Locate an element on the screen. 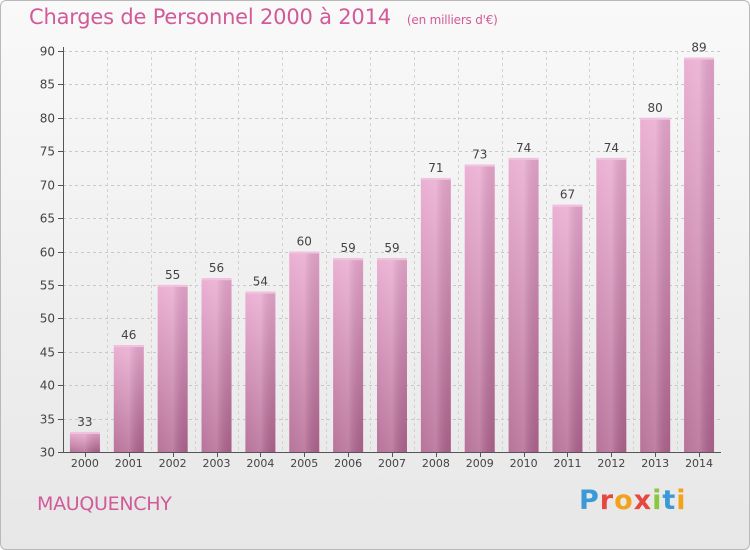 This screenshot has width=750, height=550. bar-value-label: 80 is located at coordinates (655, 108).